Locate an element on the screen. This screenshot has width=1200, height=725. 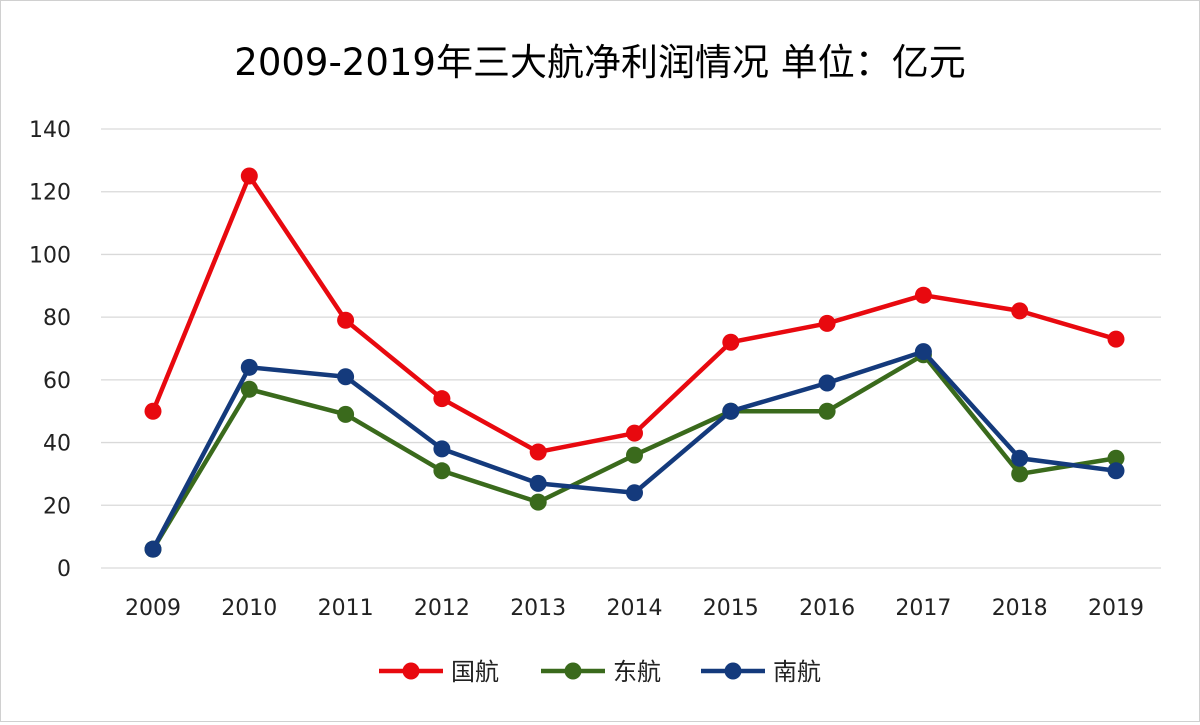
x-tick-label: 2017 is located at coordinates (923, 608).